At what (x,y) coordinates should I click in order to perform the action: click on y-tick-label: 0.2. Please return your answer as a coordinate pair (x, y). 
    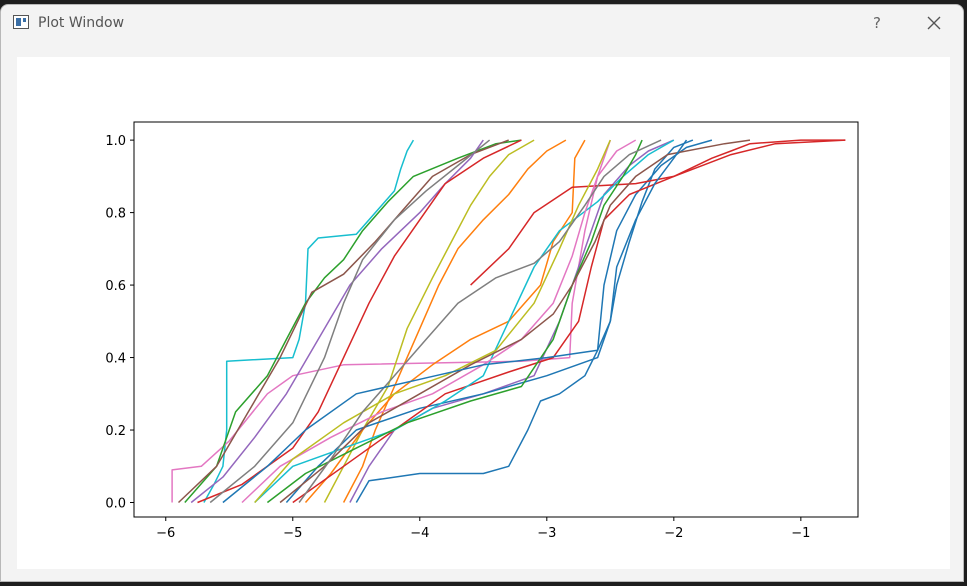
    Looking at the image, I should click on (115, 431).